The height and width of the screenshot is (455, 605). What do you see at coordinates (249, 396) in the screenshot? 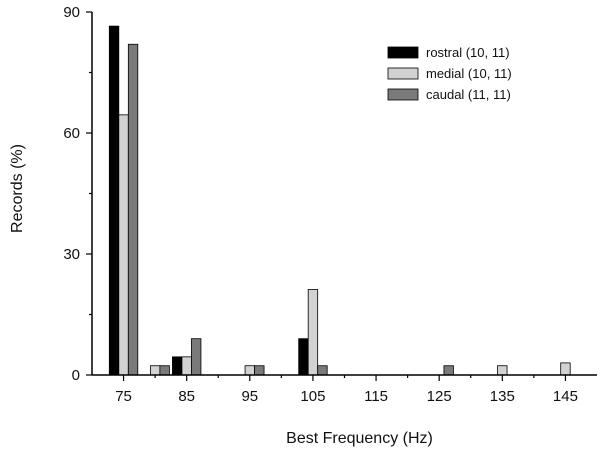
I see `x-tick-label-95: 95` at bounding box center [249, 396].